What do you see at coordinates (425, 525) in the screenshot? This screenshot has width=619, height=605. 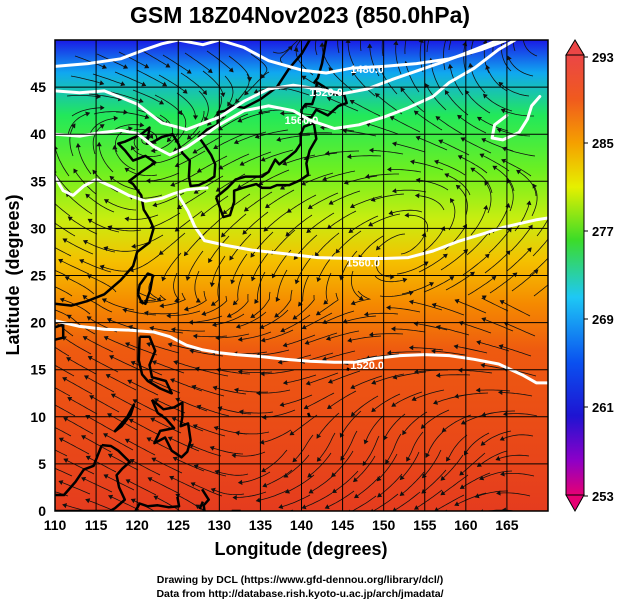 I see `x-tick-label: 155` at bounding box center [425, 525].